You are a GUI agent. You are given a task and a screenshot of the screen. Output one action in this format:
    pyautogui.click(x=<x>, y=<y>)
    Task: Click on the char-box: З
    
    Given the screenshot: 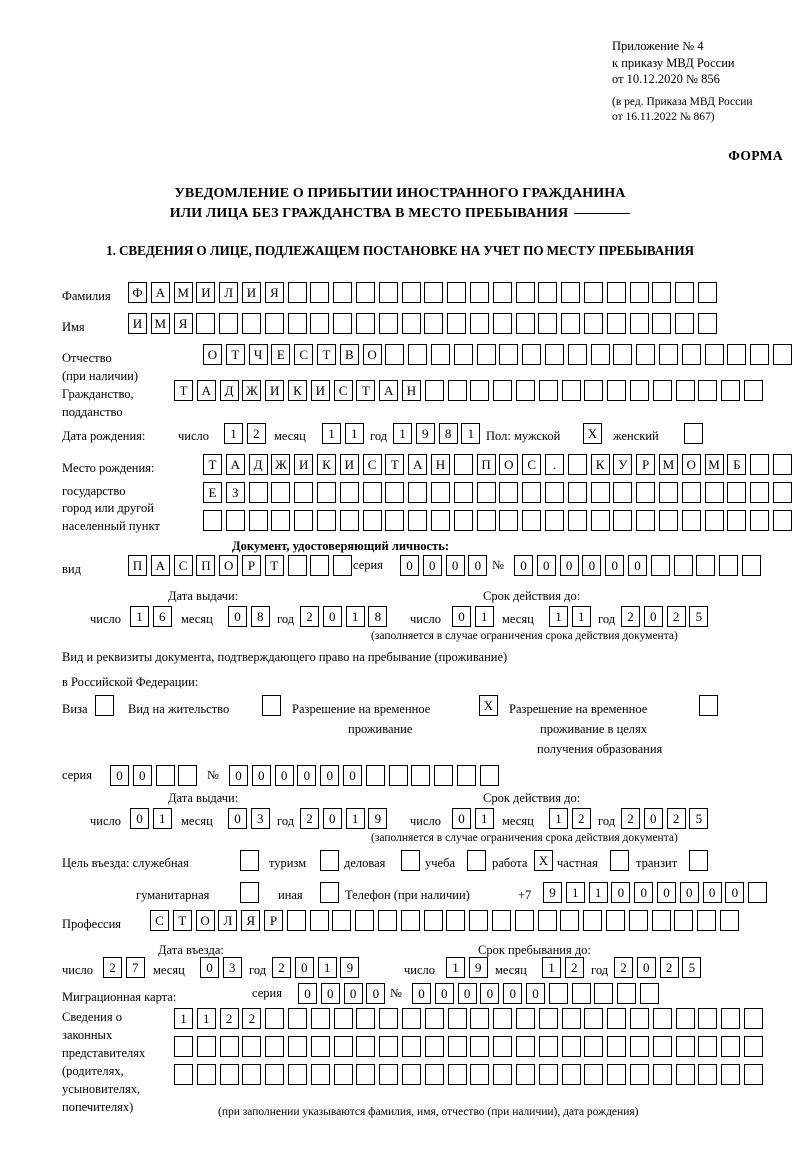 What is the action you would take?
    pyautogui.click(x=235, y=492)
    